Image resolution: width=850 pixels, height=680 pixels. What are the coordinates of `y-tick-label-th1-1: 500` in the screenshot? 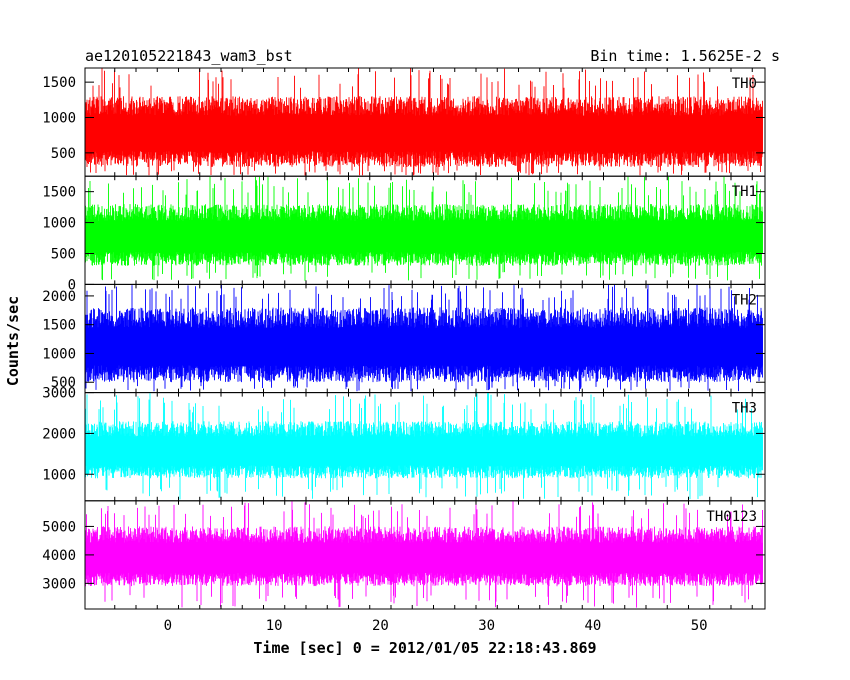 It's located at (63, 254).